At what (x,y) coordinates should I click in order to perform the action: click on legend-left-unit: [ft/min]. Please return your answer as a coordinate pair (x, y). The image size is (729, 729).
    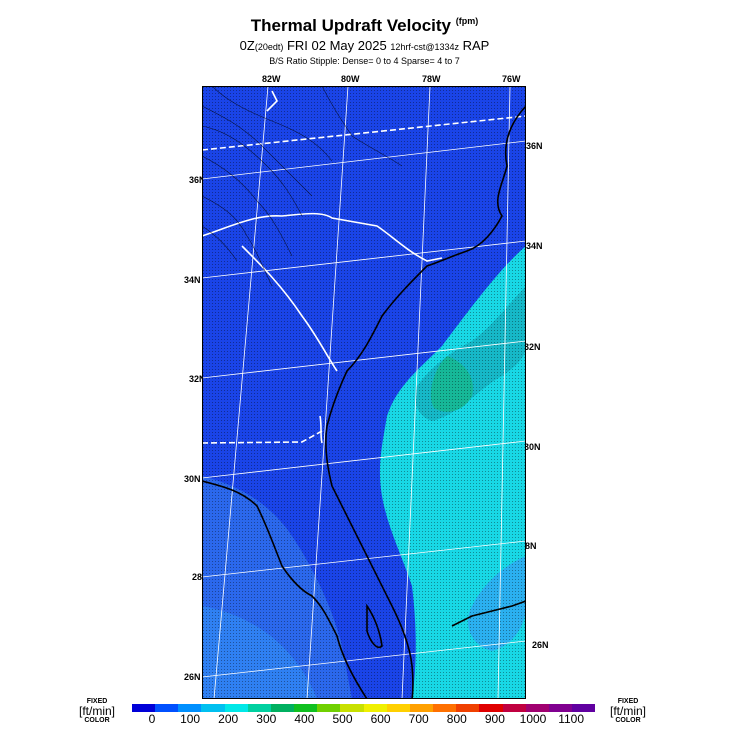
    Looking at the image, I should click on (96, 711).